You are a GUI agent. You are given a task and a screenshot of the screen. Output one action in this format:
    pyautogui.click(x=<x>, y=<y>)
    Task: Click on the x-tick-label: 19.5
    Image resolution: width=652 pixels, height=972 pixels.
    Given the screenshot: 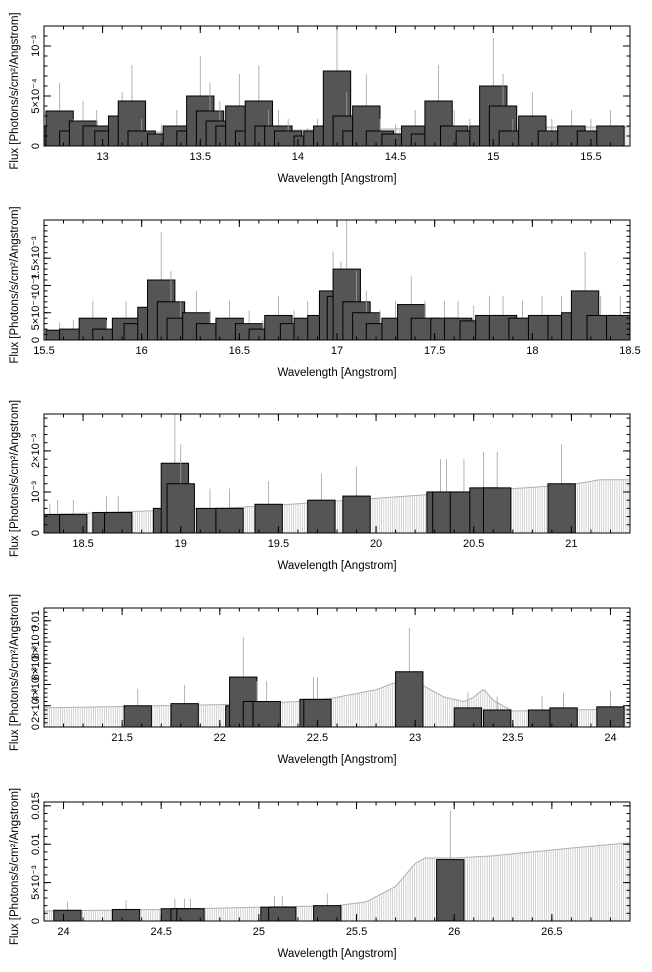 What is the action you would take?
    pyautogui.click(x=278, y=544)
    